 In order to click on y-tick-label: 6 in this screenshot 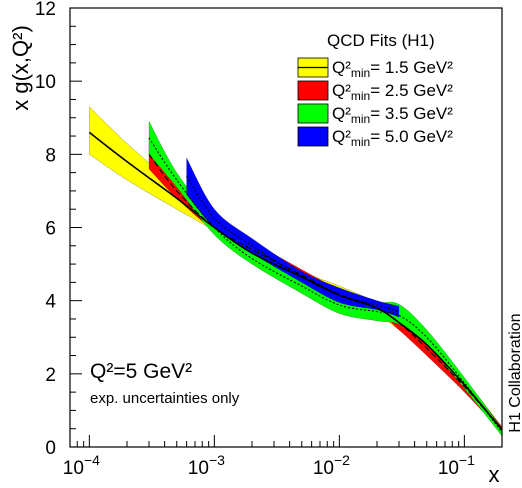, I will do `click(50, 229)`.